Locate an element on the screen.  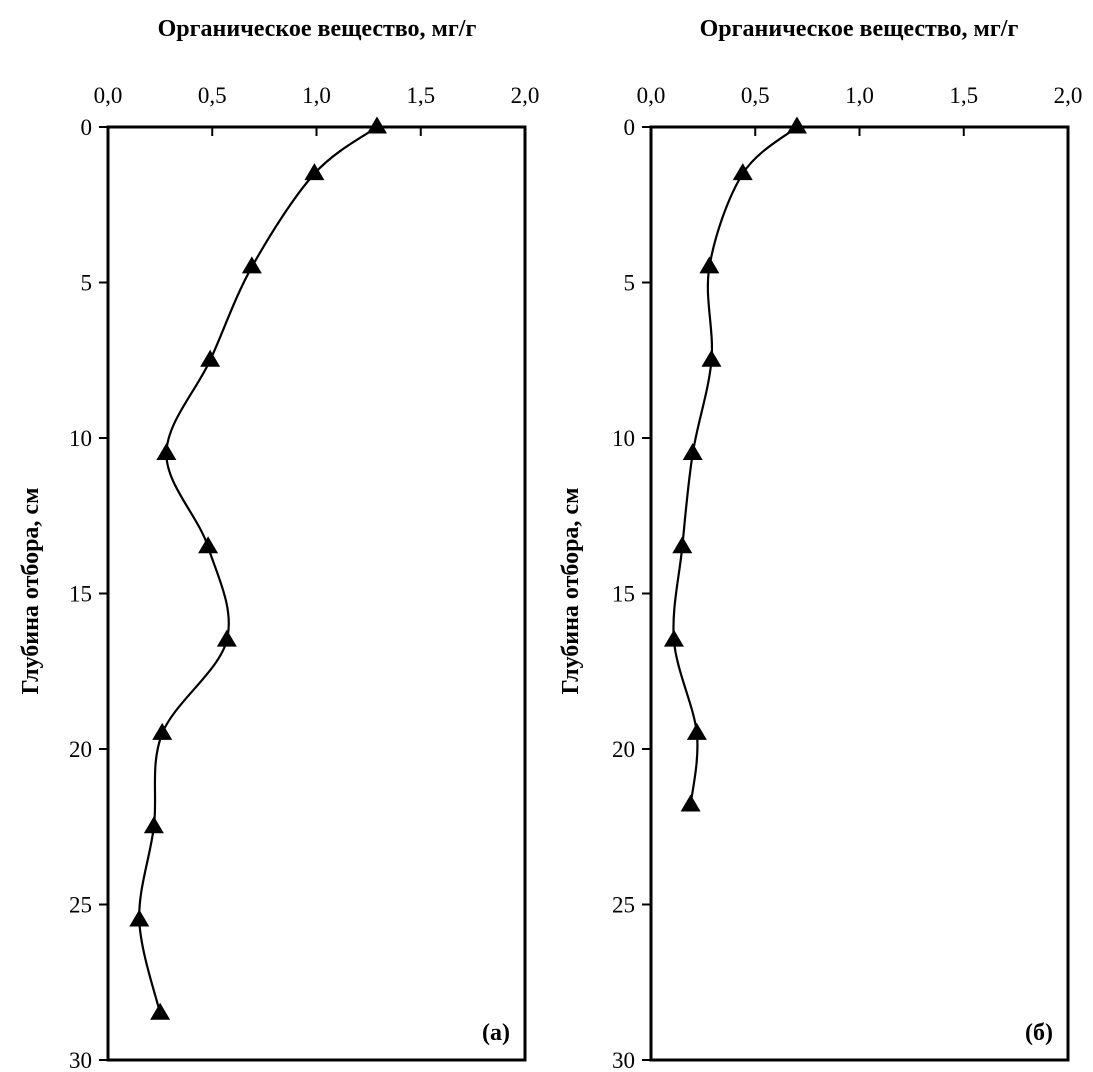
panel-label: (б) is located at coordinates (1039, 1033).